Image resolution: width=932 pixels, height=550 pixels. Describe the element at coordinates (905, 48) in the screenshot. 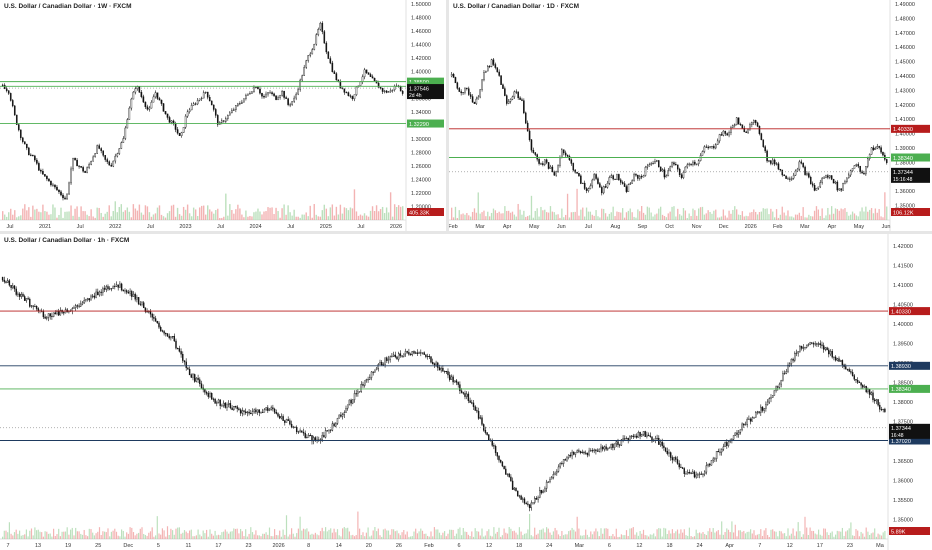

I see `y-tick-label: 1.46000` at that location.